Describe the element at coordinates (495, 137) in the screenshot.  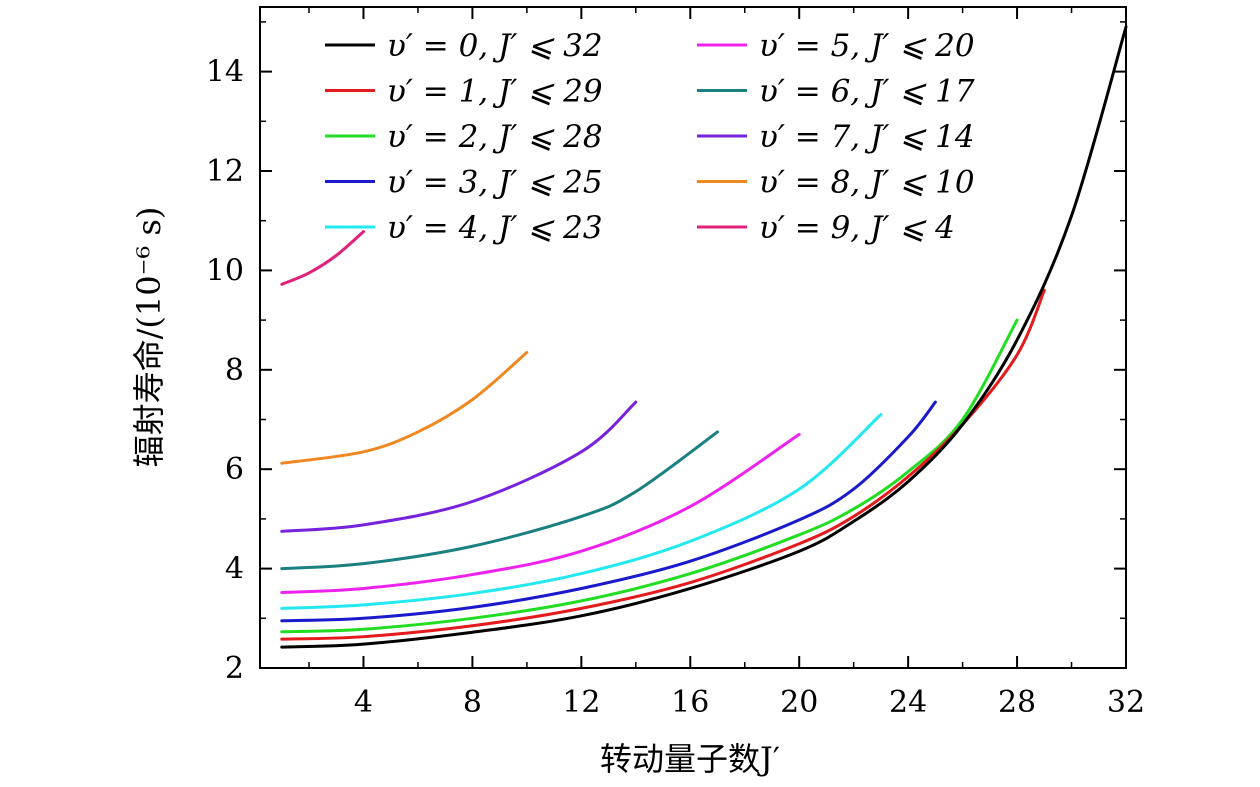
I see `legend-label-v2: υ′ = 2, J′ ⩽ 28` at that location.